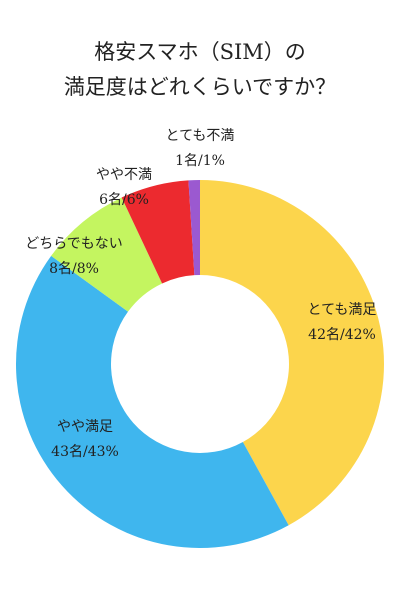  What do you see at coordinates (124, 175) in the screenshot?
I see `slice-label-somewhat-dissatisfied: やや不満` at bounding box center [124, 175].